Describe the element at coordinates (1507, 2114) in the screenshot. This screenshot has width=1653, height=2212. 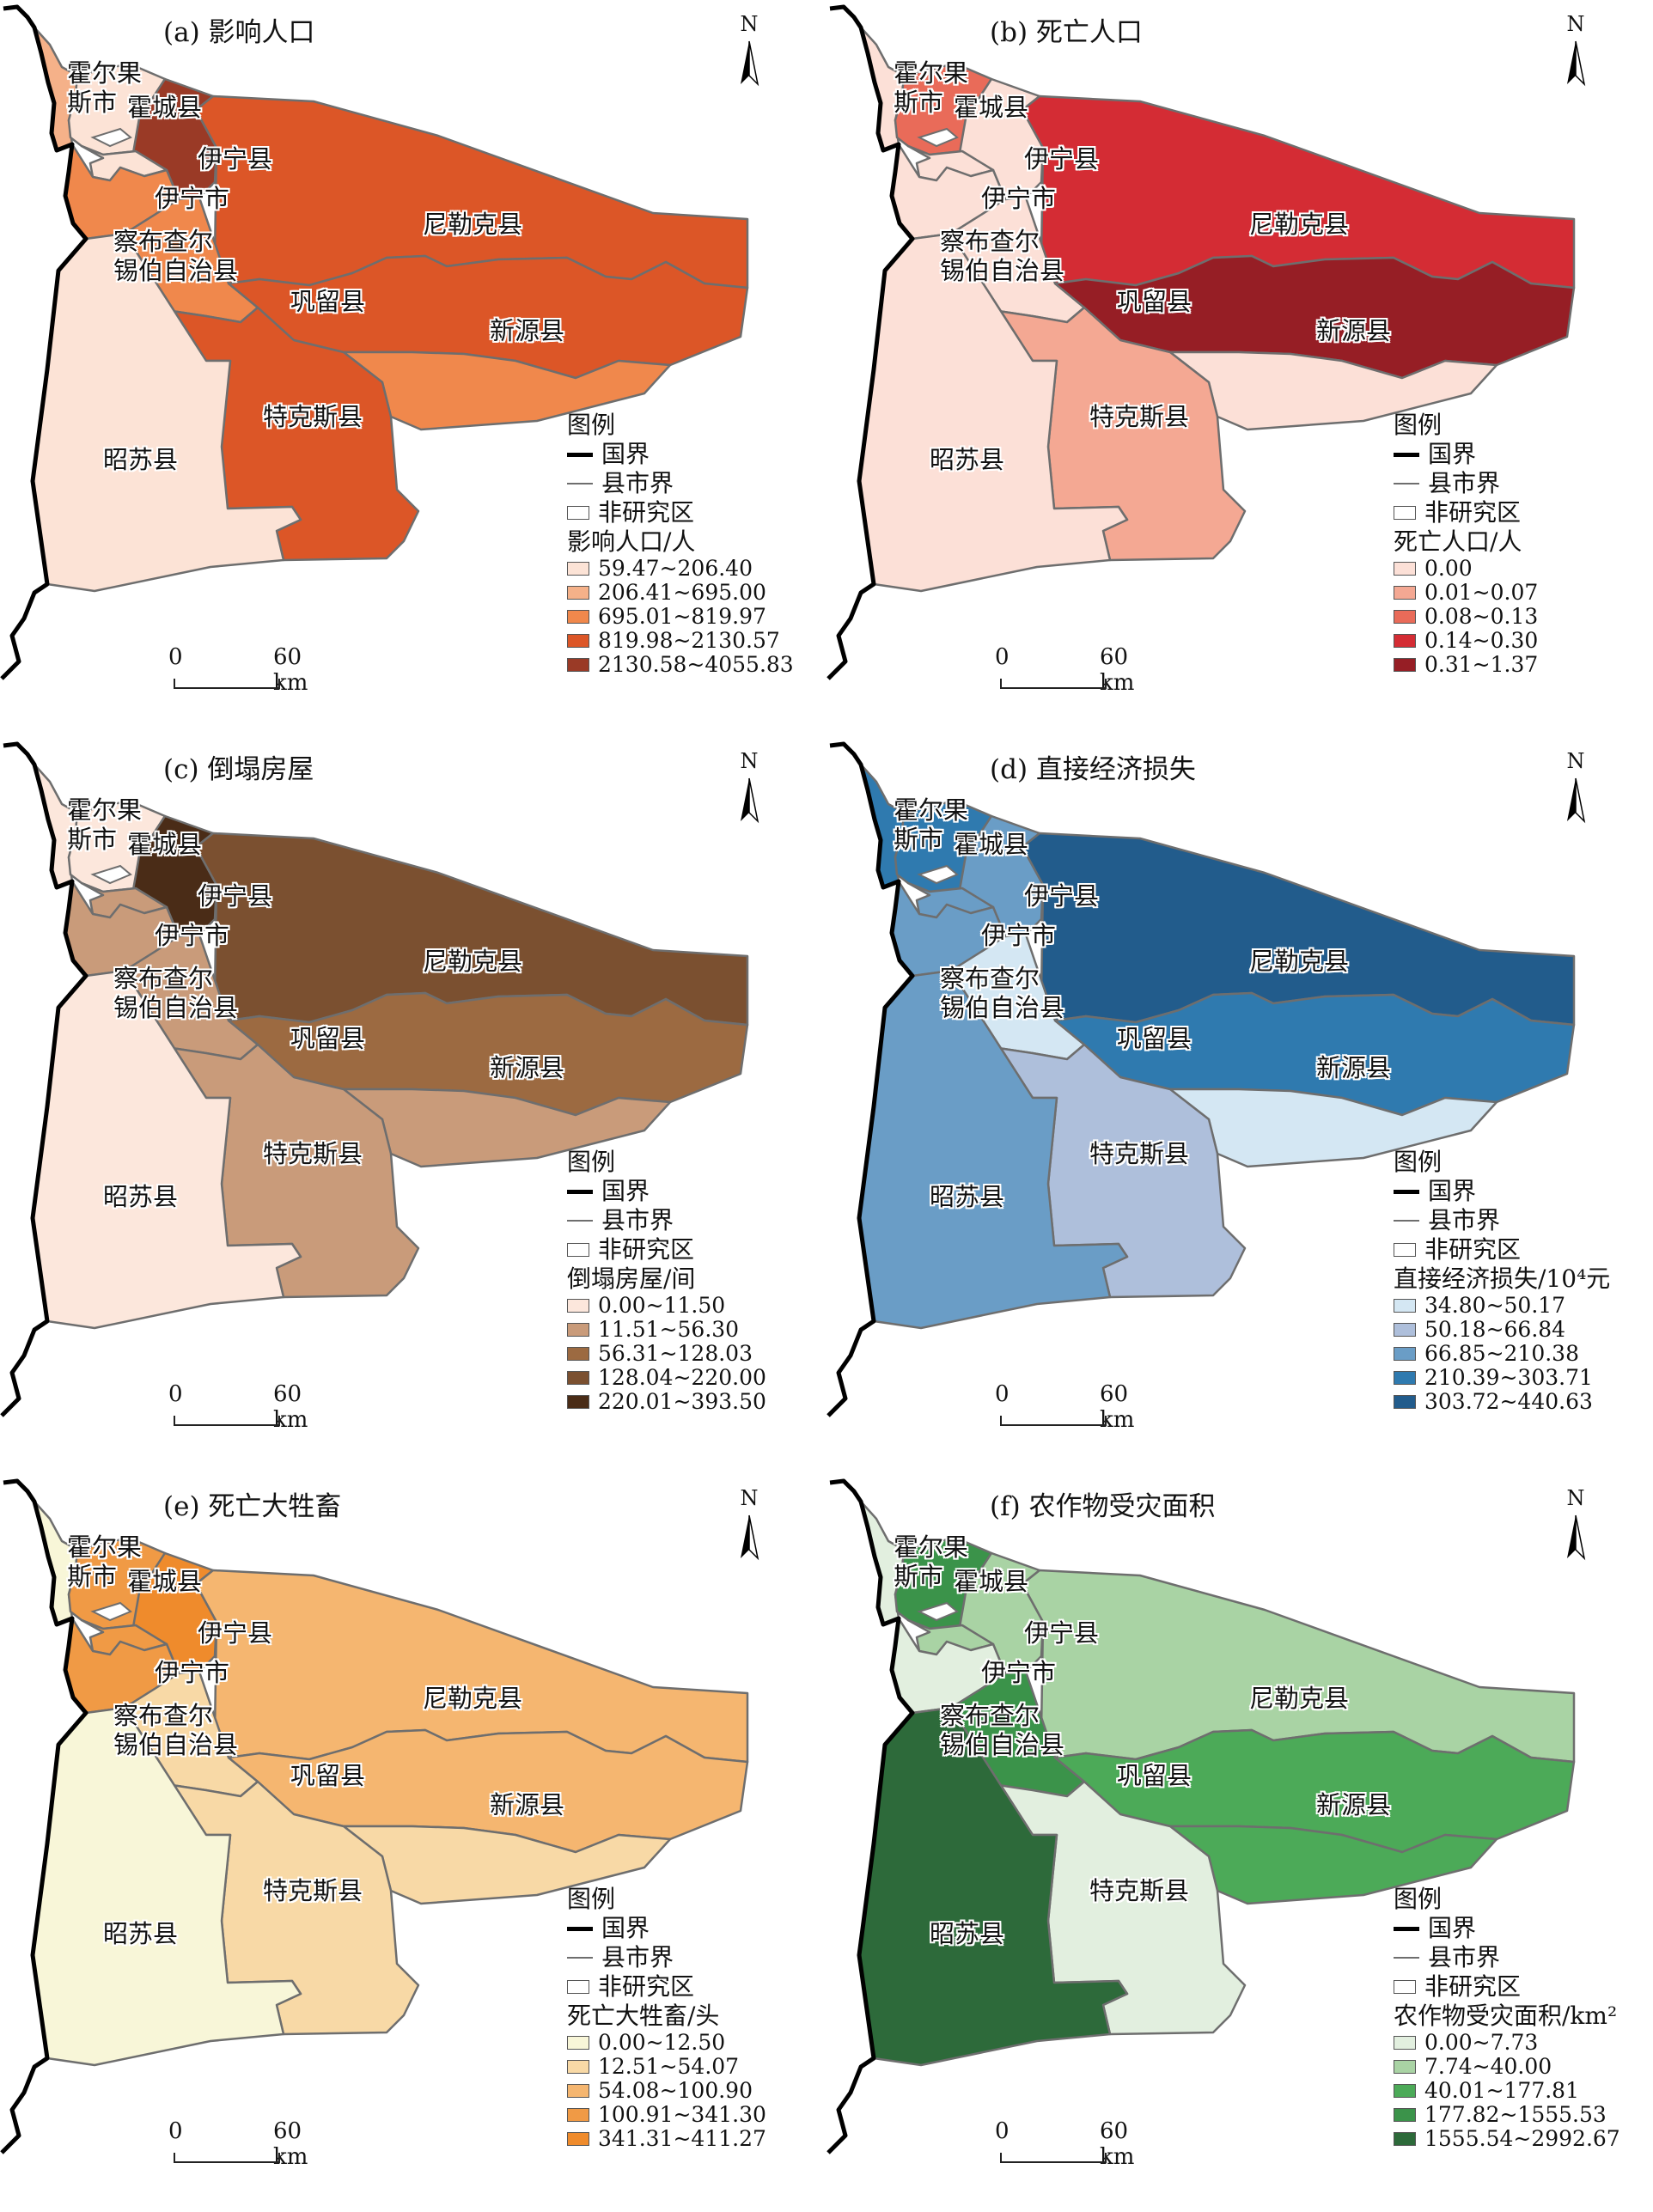
I see `legend-bin: 177.82~1555.53` at that location.